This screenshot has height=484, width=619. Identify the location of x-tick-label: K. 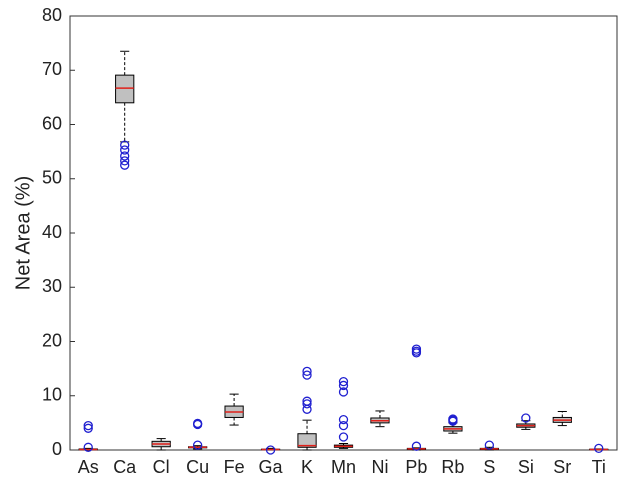
(307, 467).